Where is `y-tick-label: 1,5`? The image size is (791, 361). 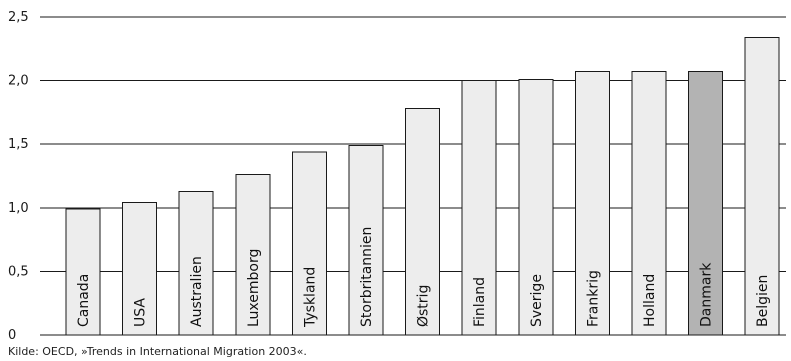 y-tick-label: 1,5 is located at coordinates (18, 144).